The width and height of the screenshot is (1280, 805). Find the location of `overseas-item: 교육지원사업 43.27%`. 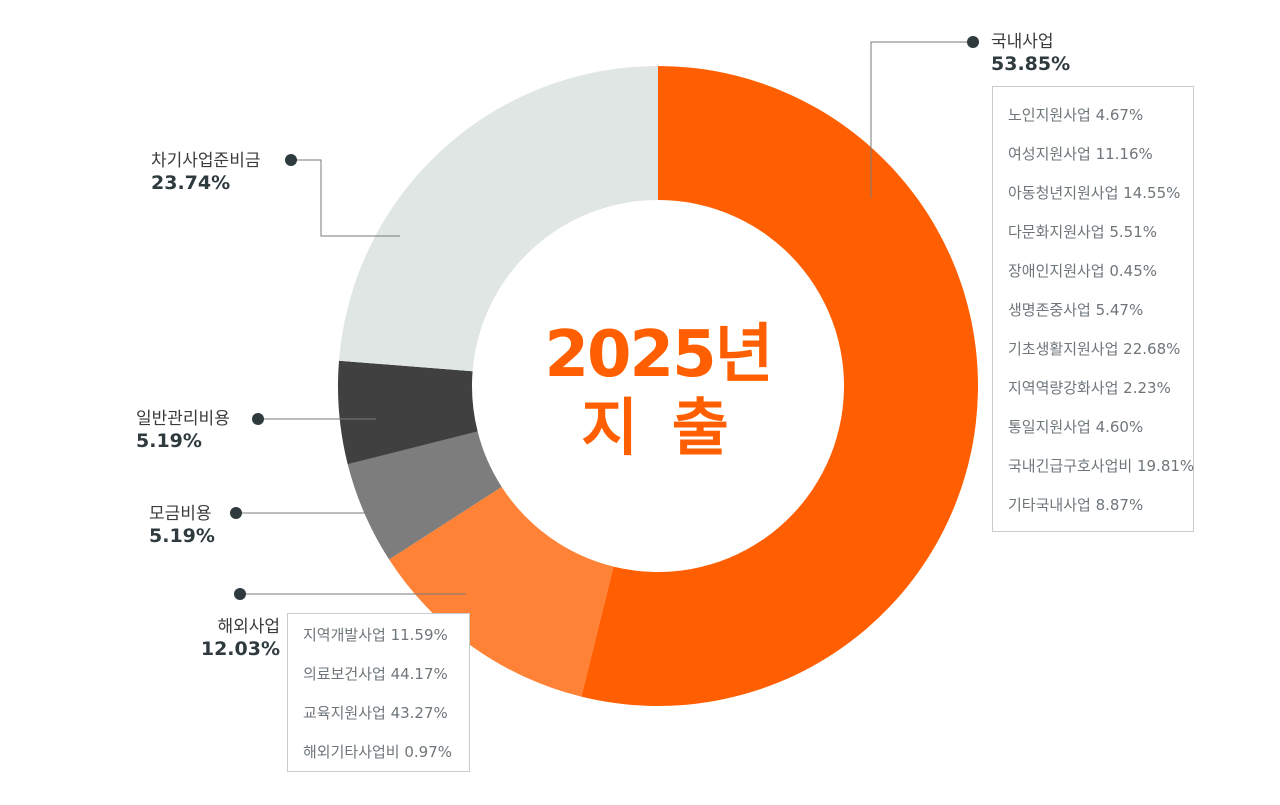

overseas-item: 교육지원사업 43.27% is located at coordinates (375, 713).